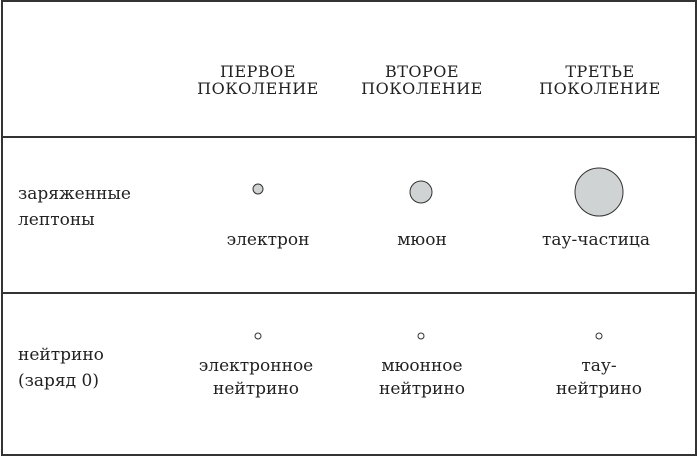 This screenshot has width=697, height=457. Describe the element at coordinates (268, 240) in the screenshot. I see `electron-label: электрон` at that location.